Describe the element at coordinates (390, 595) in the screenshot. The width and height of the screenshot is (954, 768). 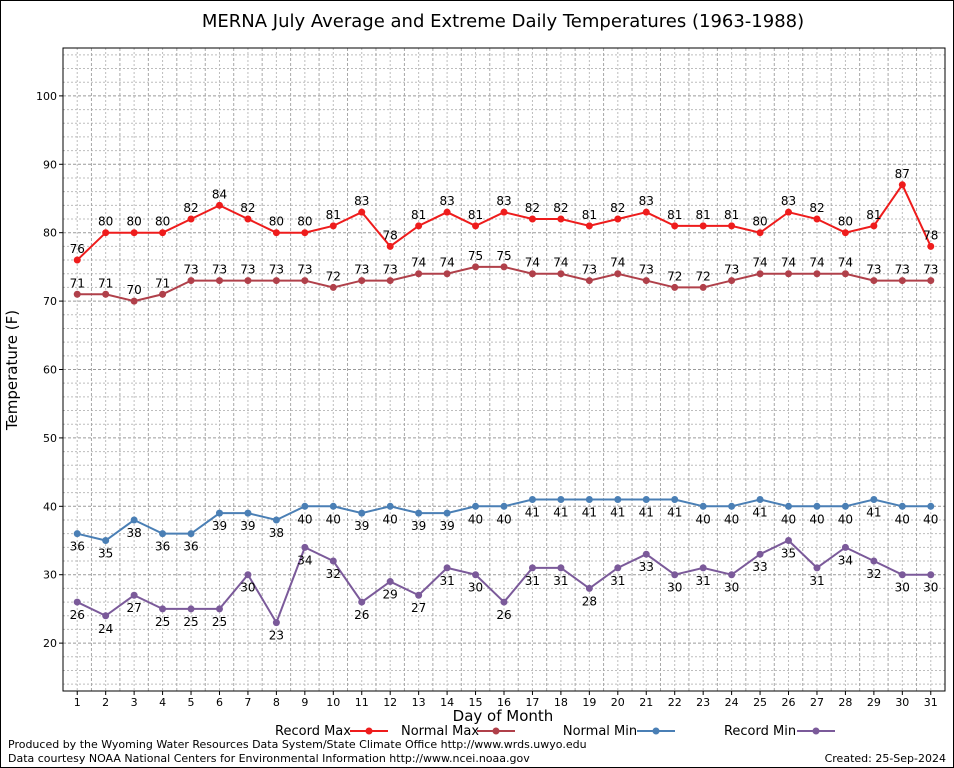
I see `record-min-data-label: 29` at that location.